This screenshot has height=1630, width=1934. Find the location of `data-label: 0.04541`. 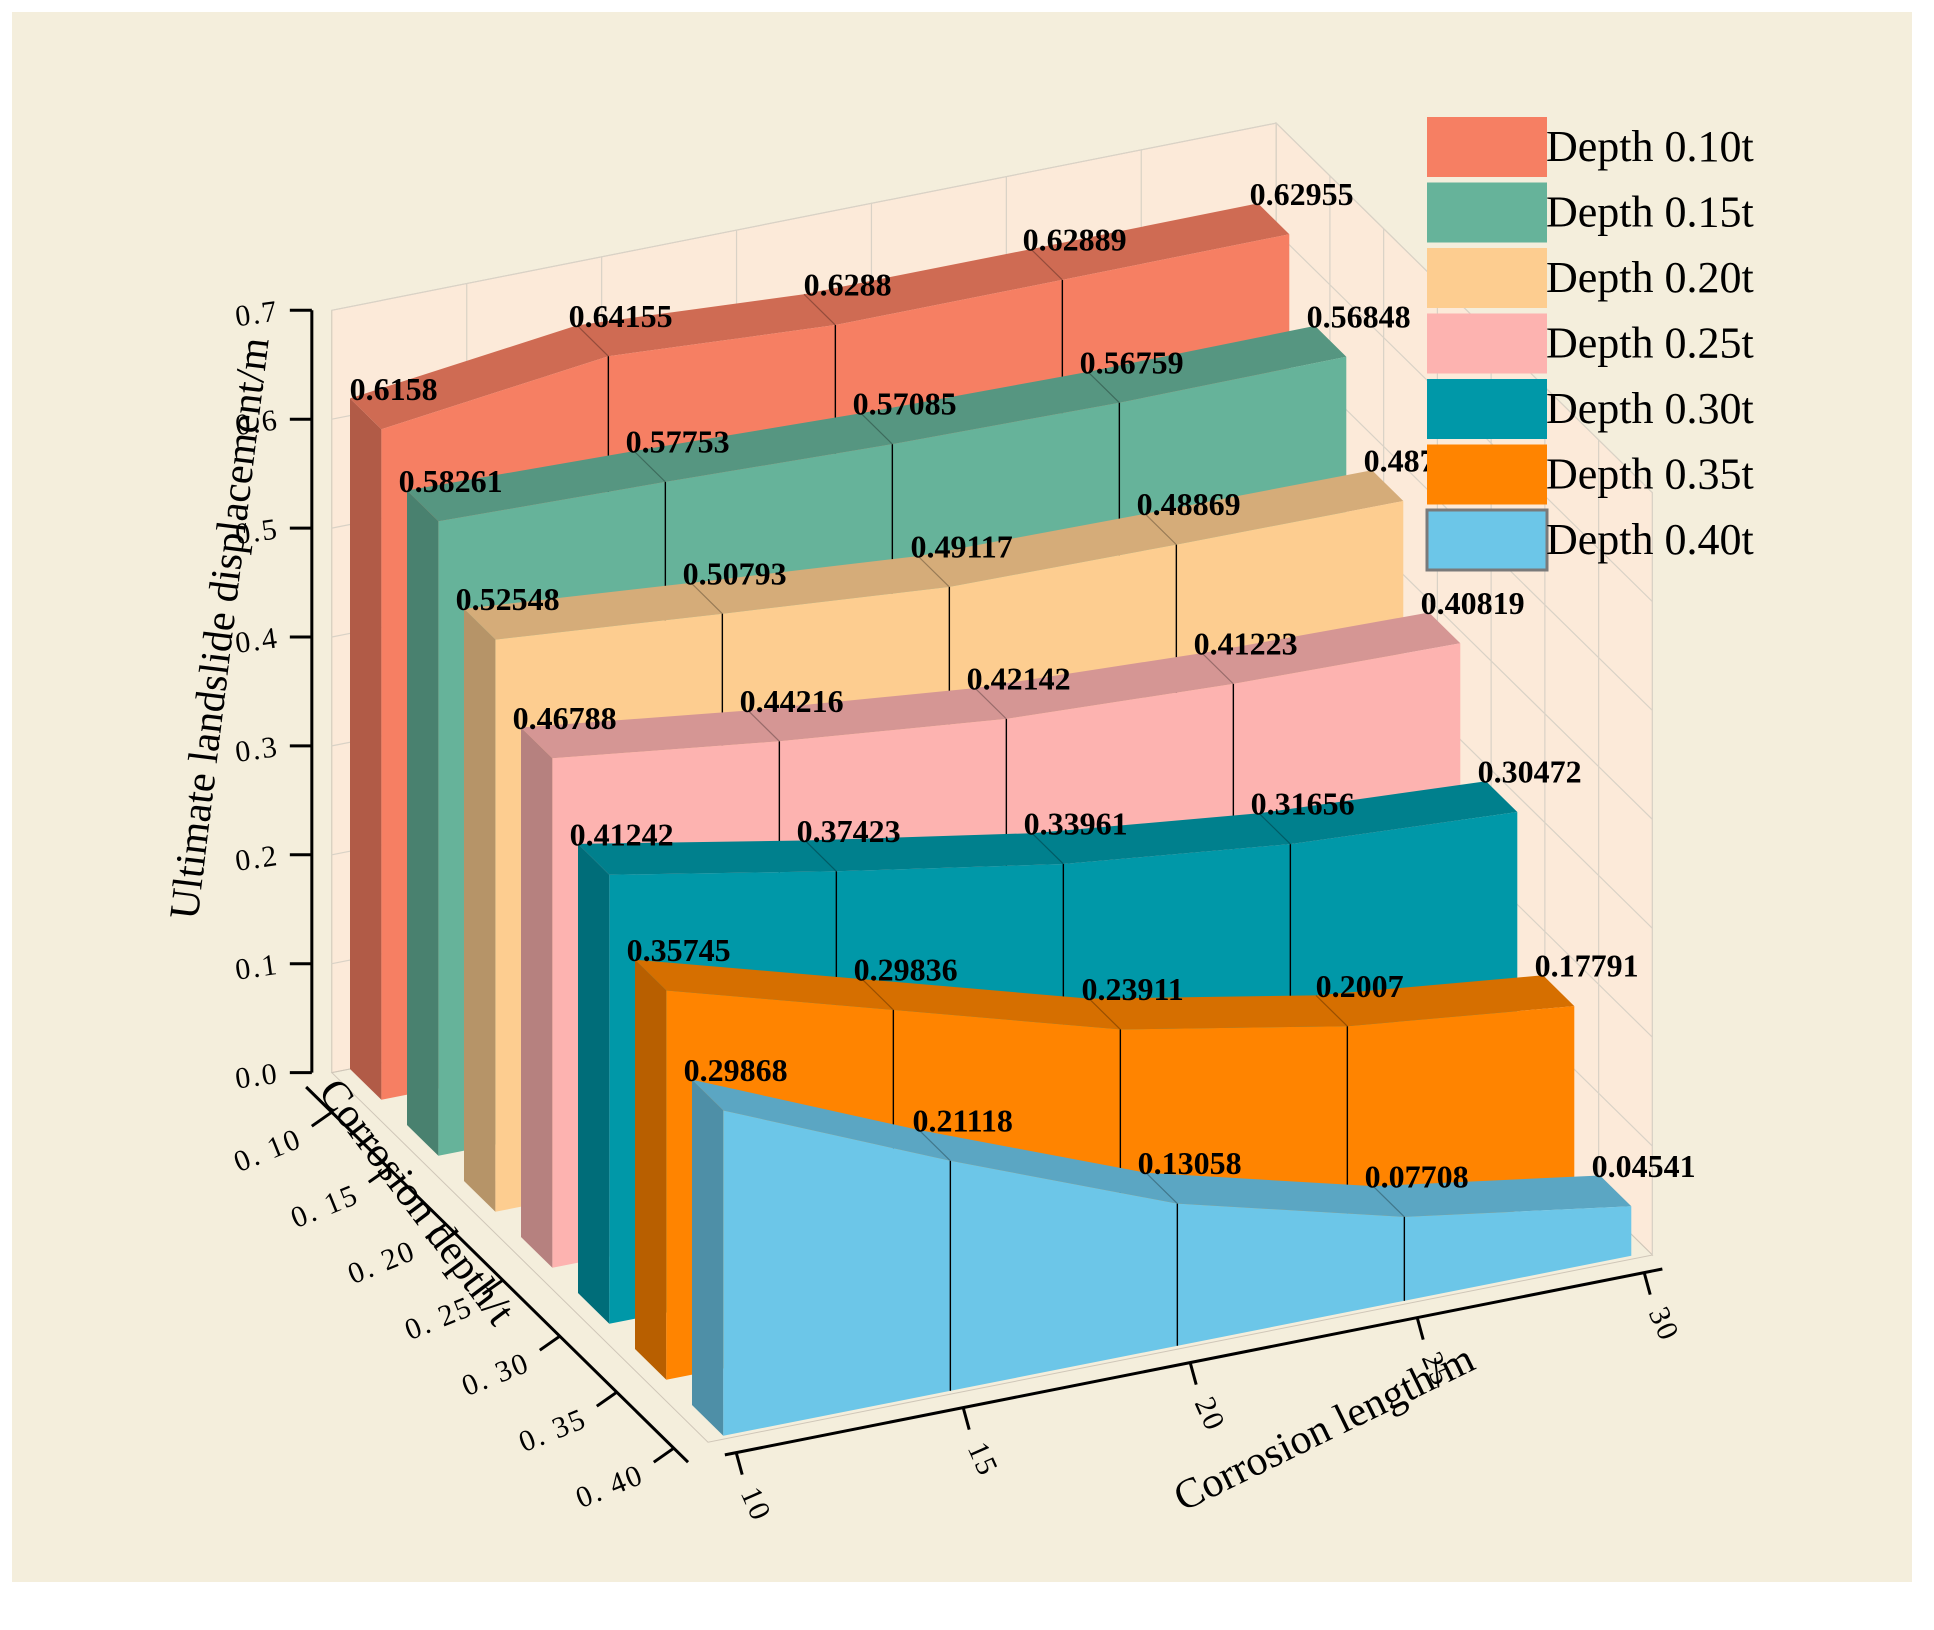

data-label: 0.04541 is located at coordinates (1644, 1166).